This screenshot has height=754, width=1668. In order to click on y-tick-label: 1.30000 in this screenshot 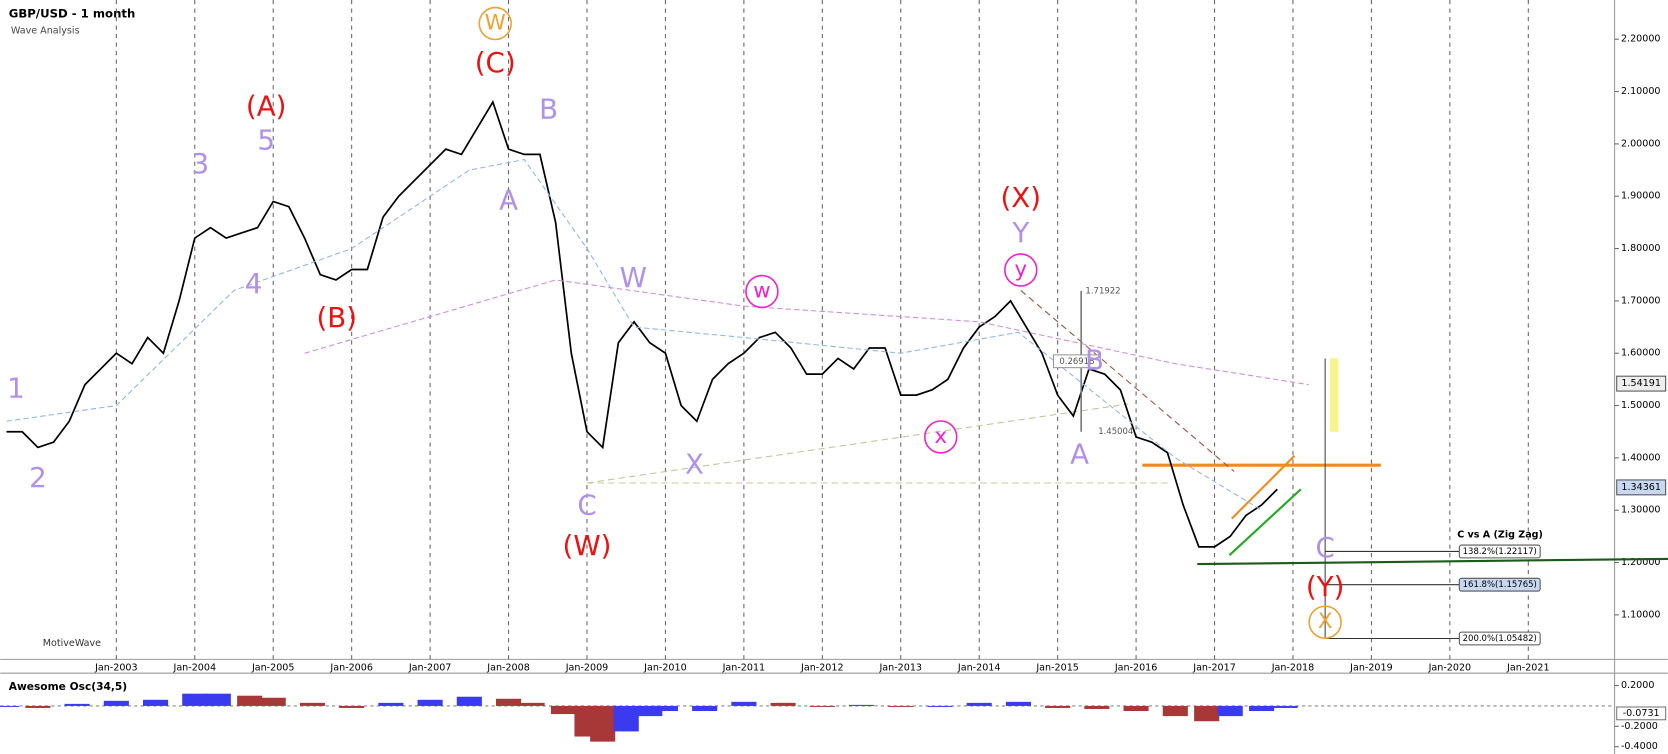, I will do `click(1641, 510)`.